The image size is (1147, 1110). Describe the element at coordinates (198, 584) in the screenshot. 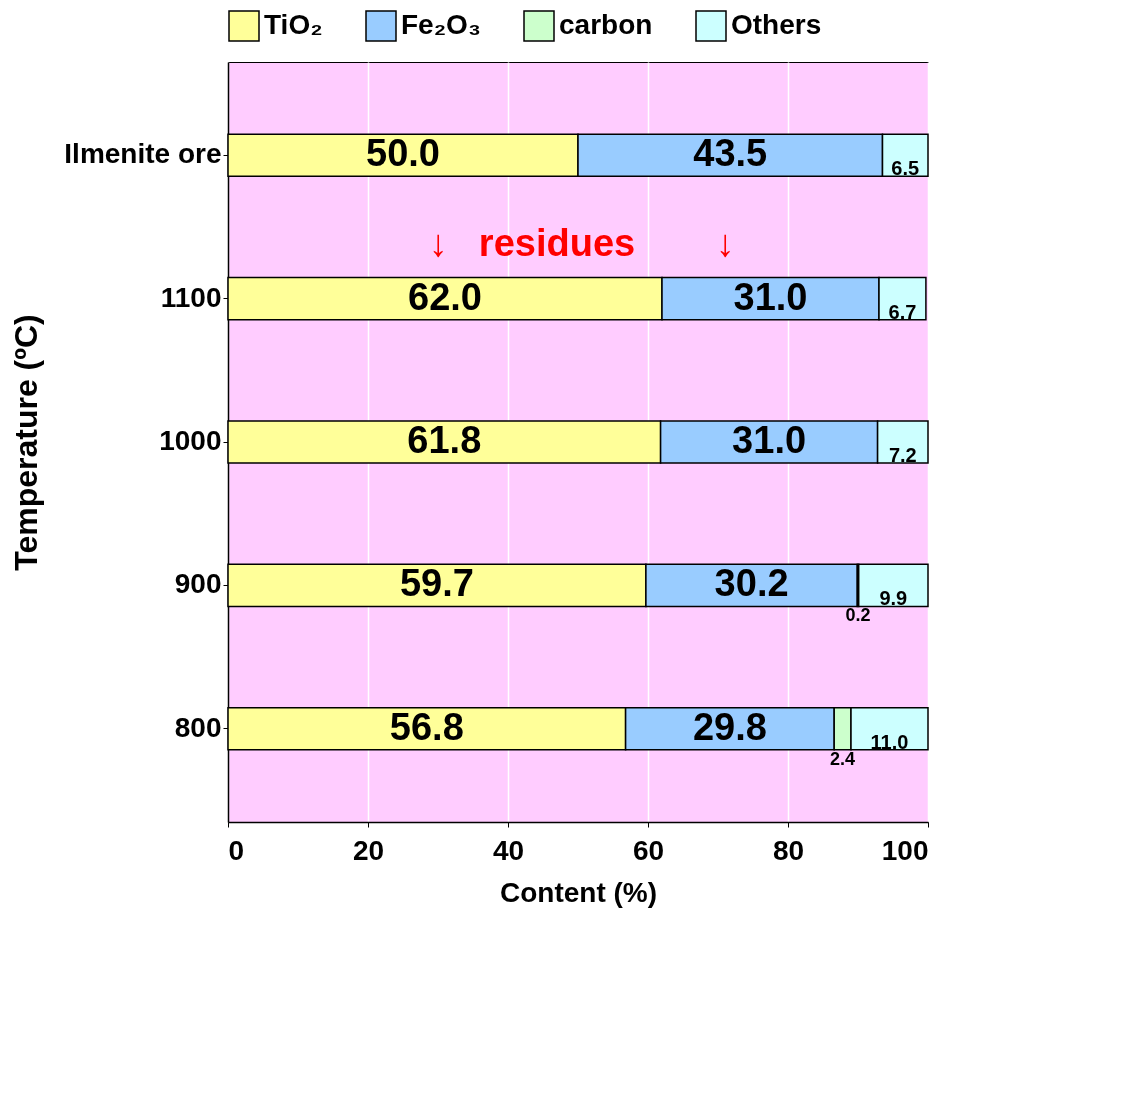

I see `y-tick-label: 900` at that location.